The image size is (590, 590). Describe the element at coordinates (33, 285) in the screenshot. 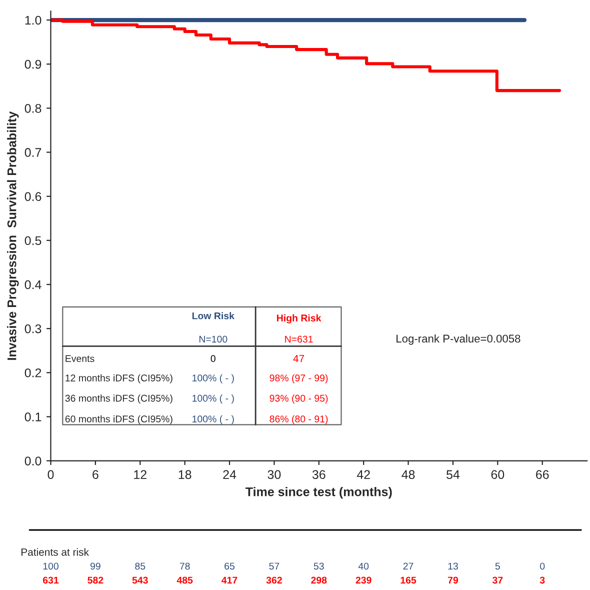

I see `y-tick-label: 0.4` at that location.